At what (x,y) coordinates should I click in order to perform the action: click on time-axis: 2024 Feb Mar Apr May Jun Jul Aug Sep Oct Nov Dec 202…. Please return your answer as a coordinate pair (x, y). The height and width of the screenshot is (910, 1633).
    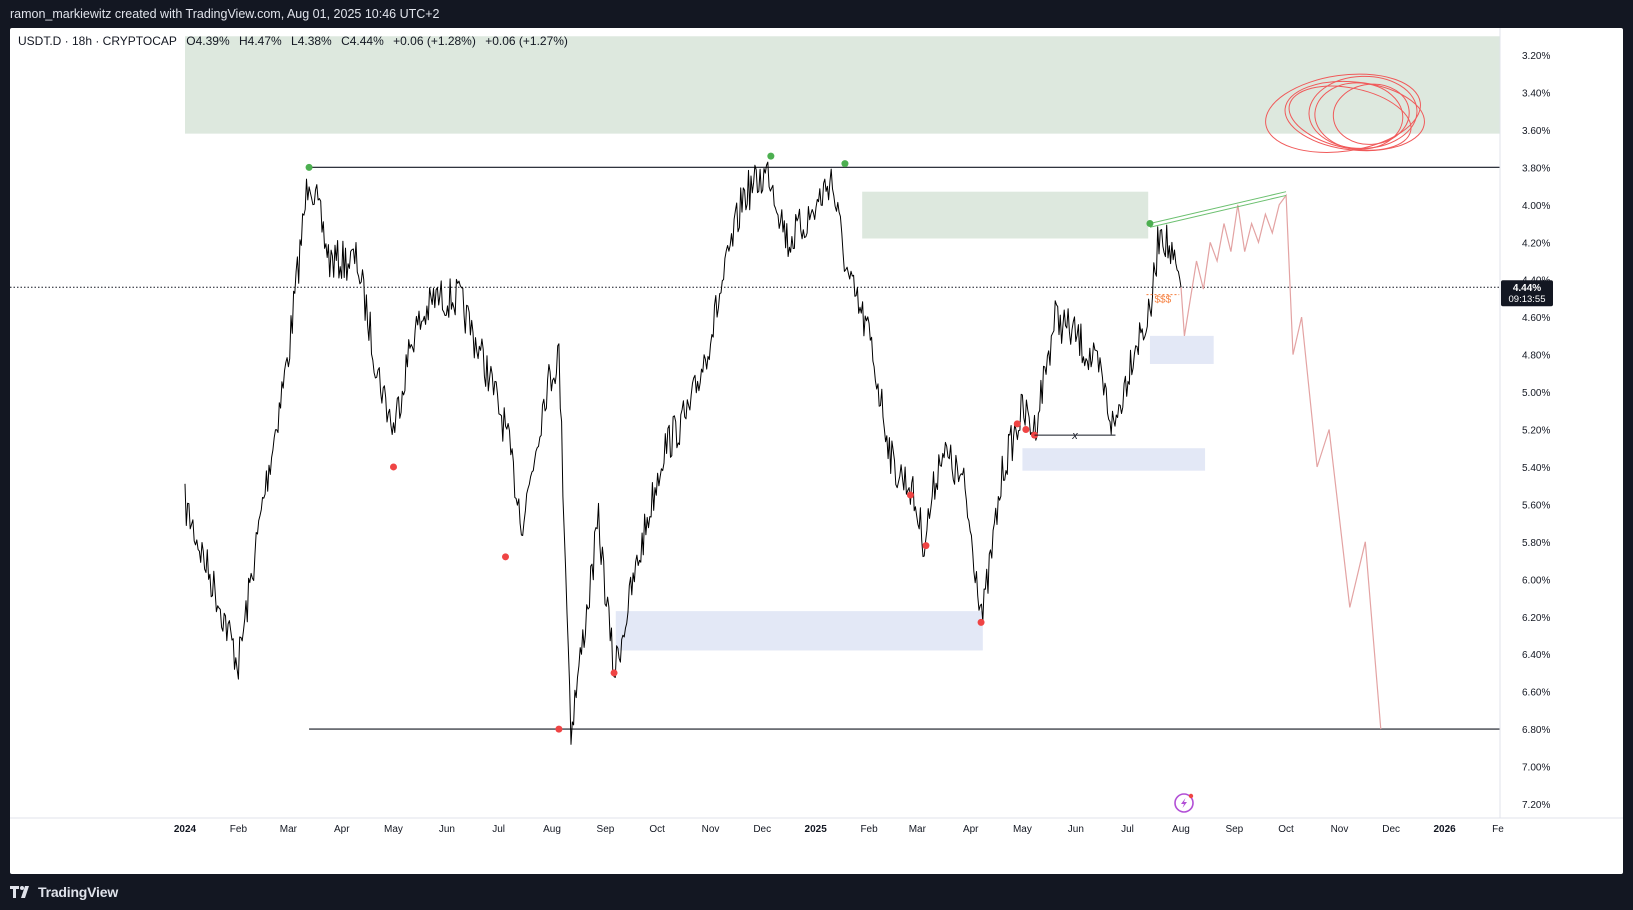
    Looking at the image, I should click on (816, 826).